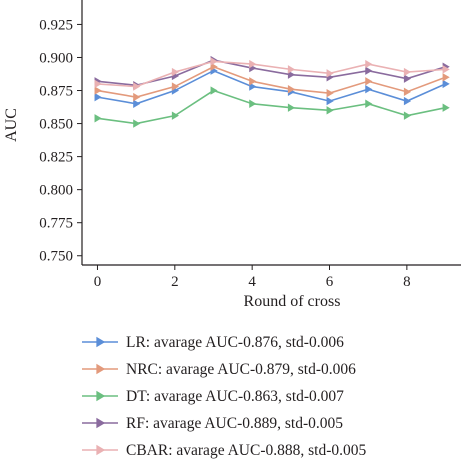 The width and height of the screenshot is (474, 474). I want to click on y-tick-label: 0.750, so click(56, 257).